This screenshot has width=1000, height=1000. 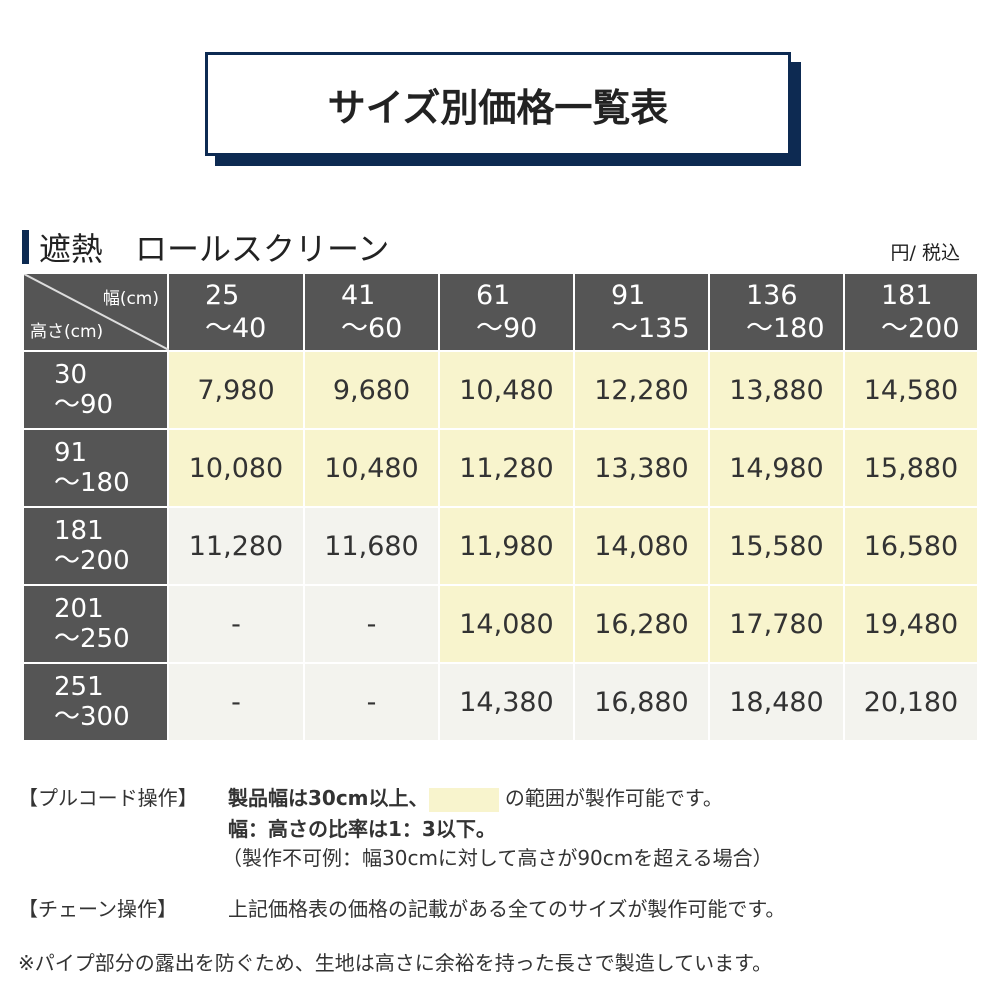 What do you see at coordinates (650, 328) in the screenshot?
I see `col-to: 〜135` at bounding box center [650, 328].